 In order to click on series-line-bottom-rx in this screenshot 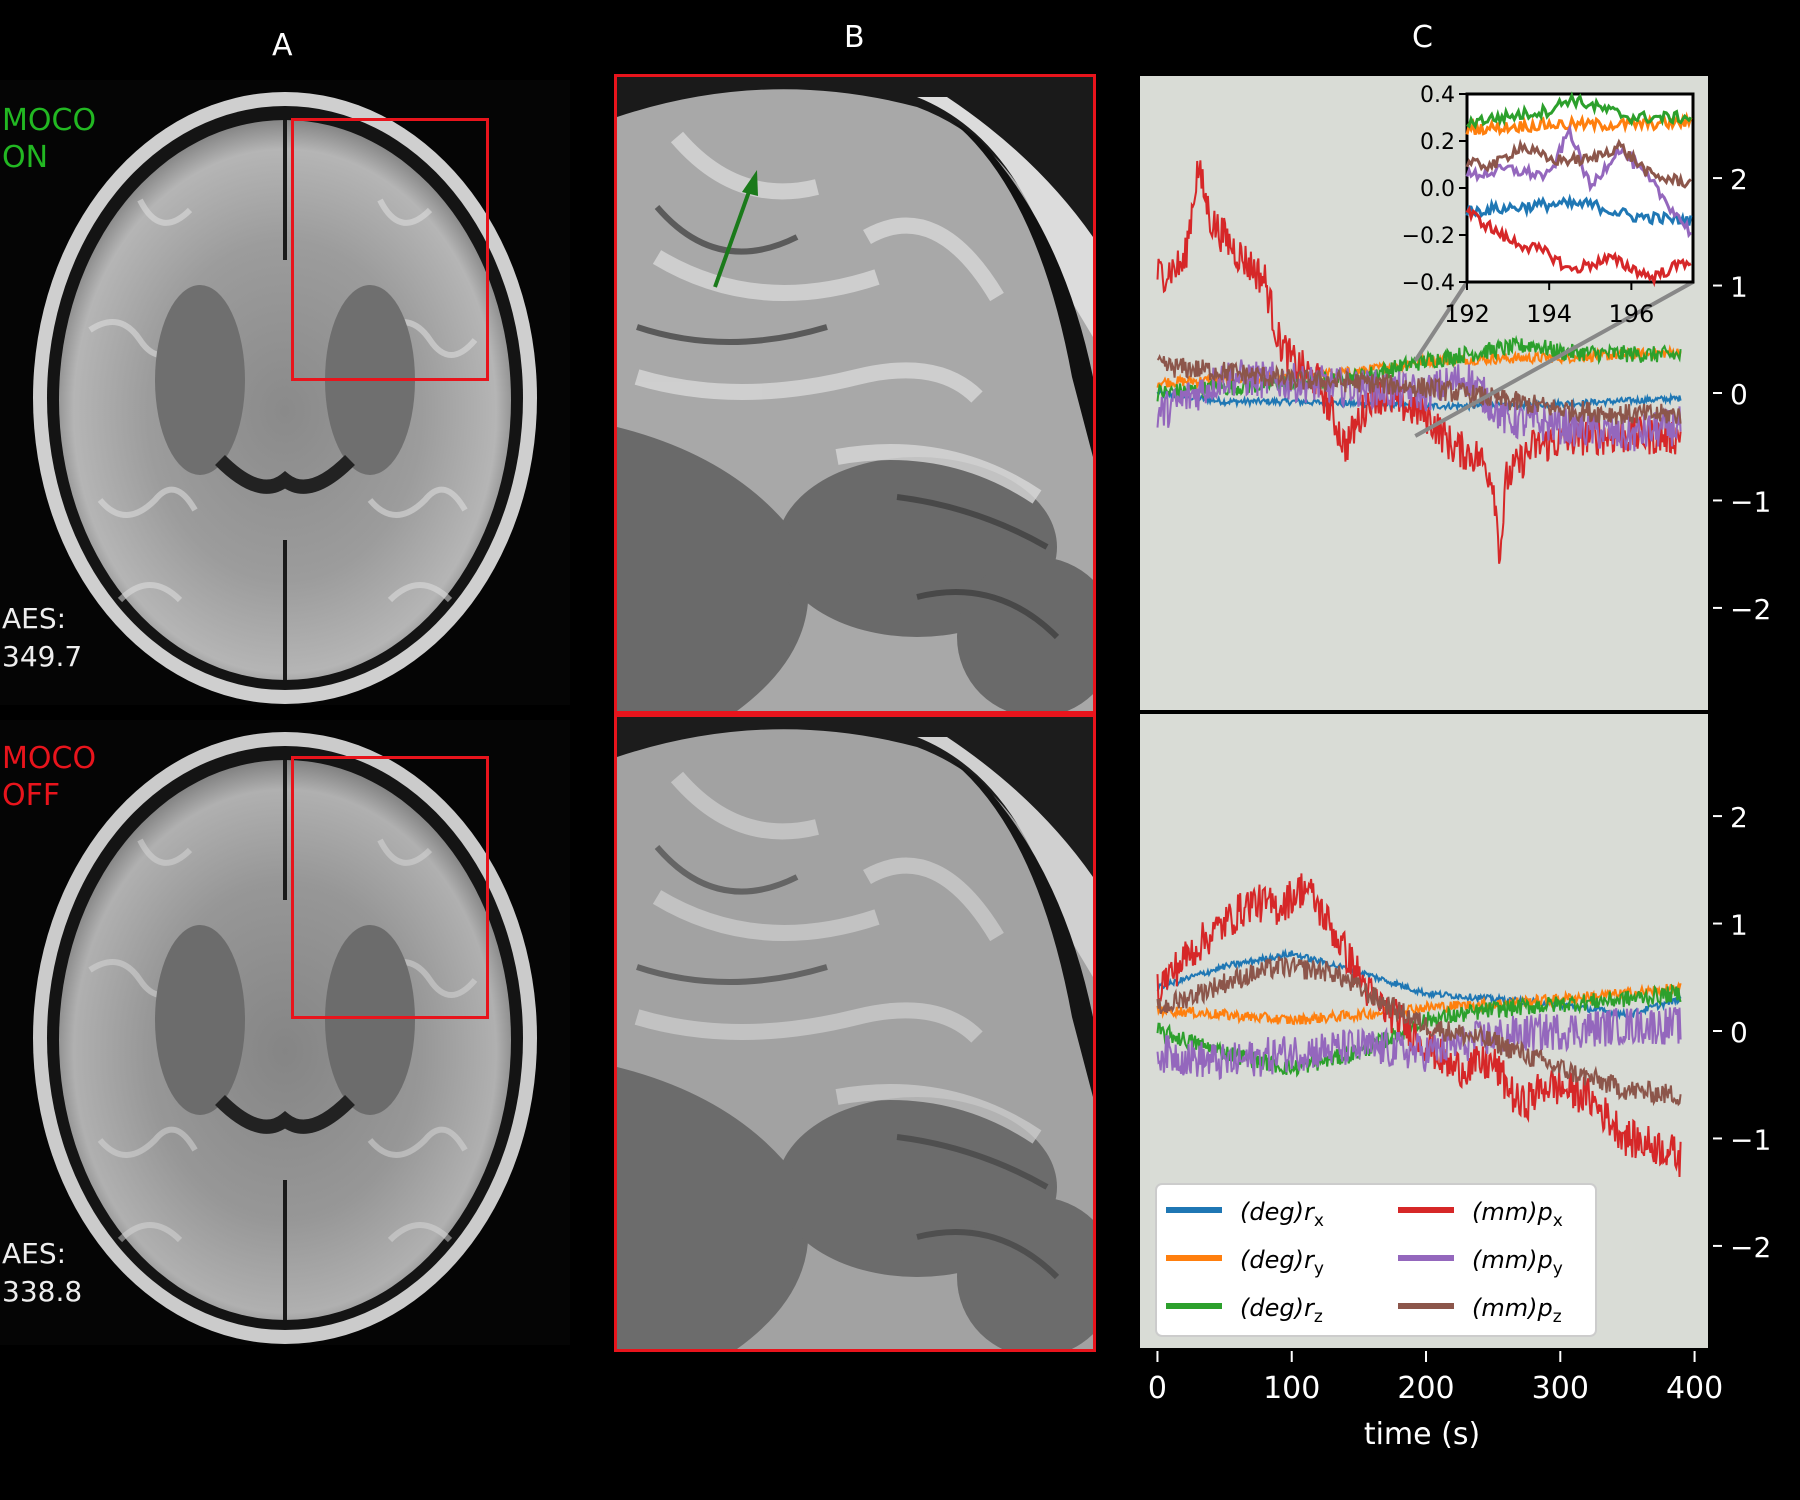, I will do `click(1419, 984)`.